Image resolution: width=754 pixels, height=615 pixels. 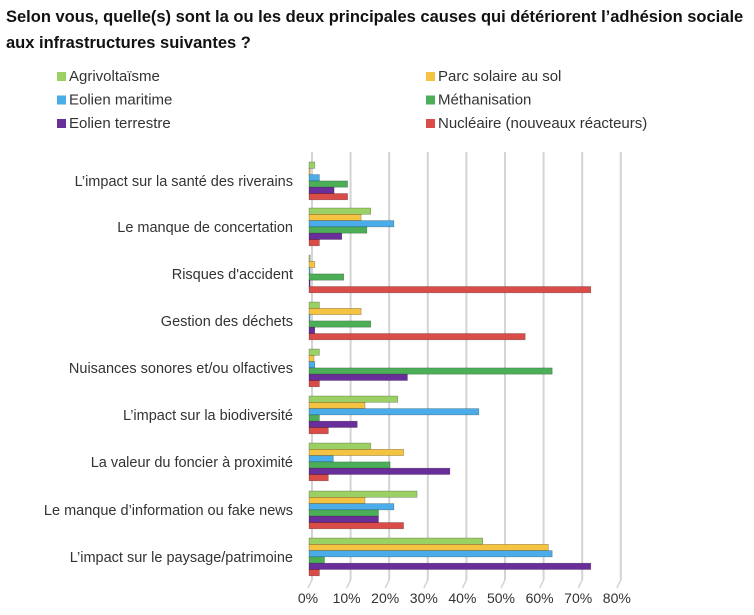 What do you see at coordinates (208, 416) in the screenshot?
I see `category-label: L’impact sur la biodiversité` at bounding box center [208, 416].